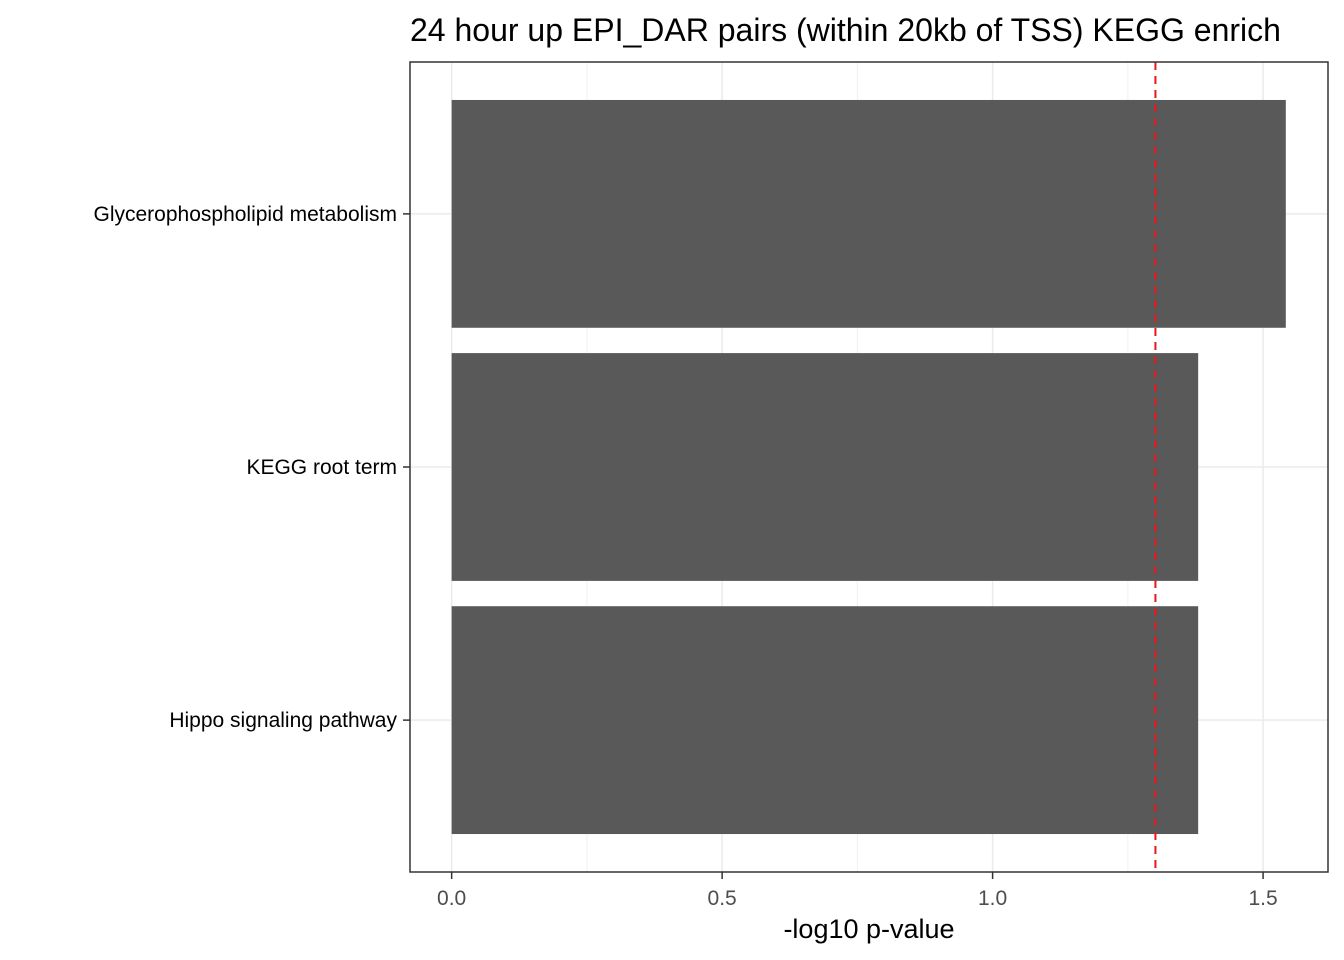 Image resolution: width=1344 pixels, height=960 pixels. Describe the element at coordinates (857, 891) in the screenshot. I see `x-axis: 0.0 0.5 1.0 1.5` at that location.